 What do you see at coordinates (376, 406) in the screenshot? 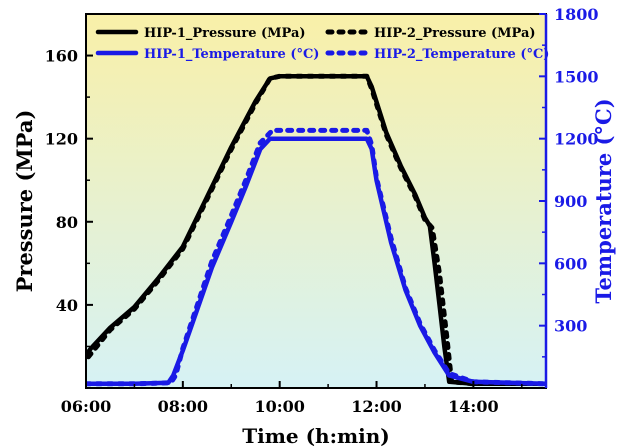
I see `x-tick-label: 12:00` at bounding box center [376, 406].